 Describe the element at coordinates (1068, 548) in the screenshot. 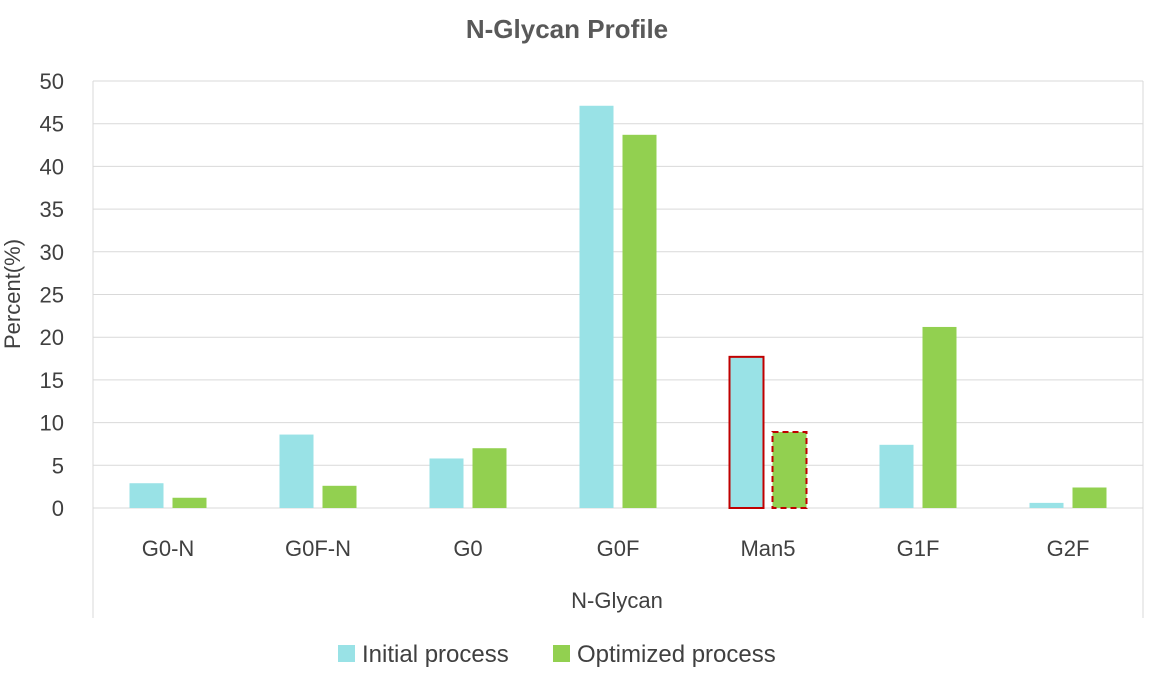

I see `x-tick-G2F: G2F` at that location.